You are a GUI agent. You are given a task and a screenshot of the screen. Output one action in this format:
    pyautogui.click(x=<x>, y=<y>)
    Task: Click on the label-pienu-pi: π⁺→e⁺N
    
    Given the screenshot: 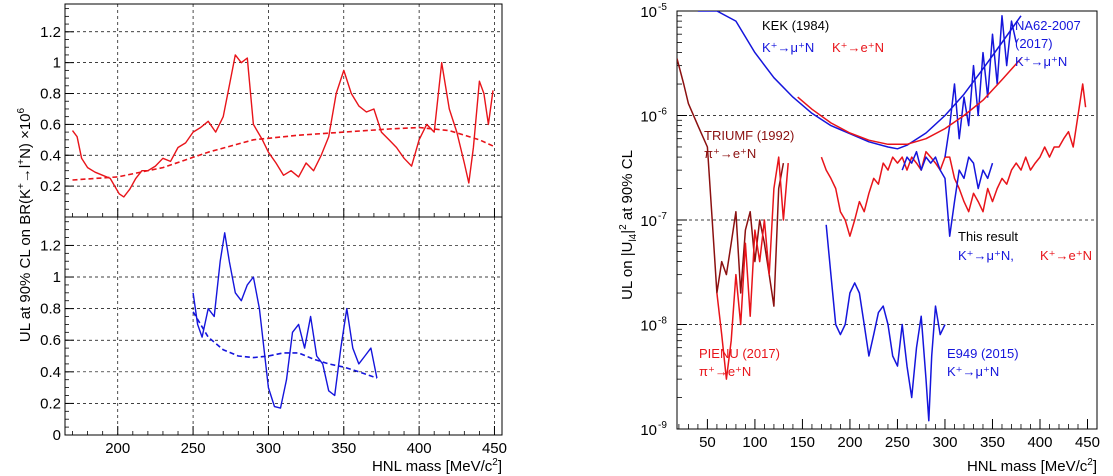 What is the action you would take?
    pyautogui.click(x=725, y=371)
    